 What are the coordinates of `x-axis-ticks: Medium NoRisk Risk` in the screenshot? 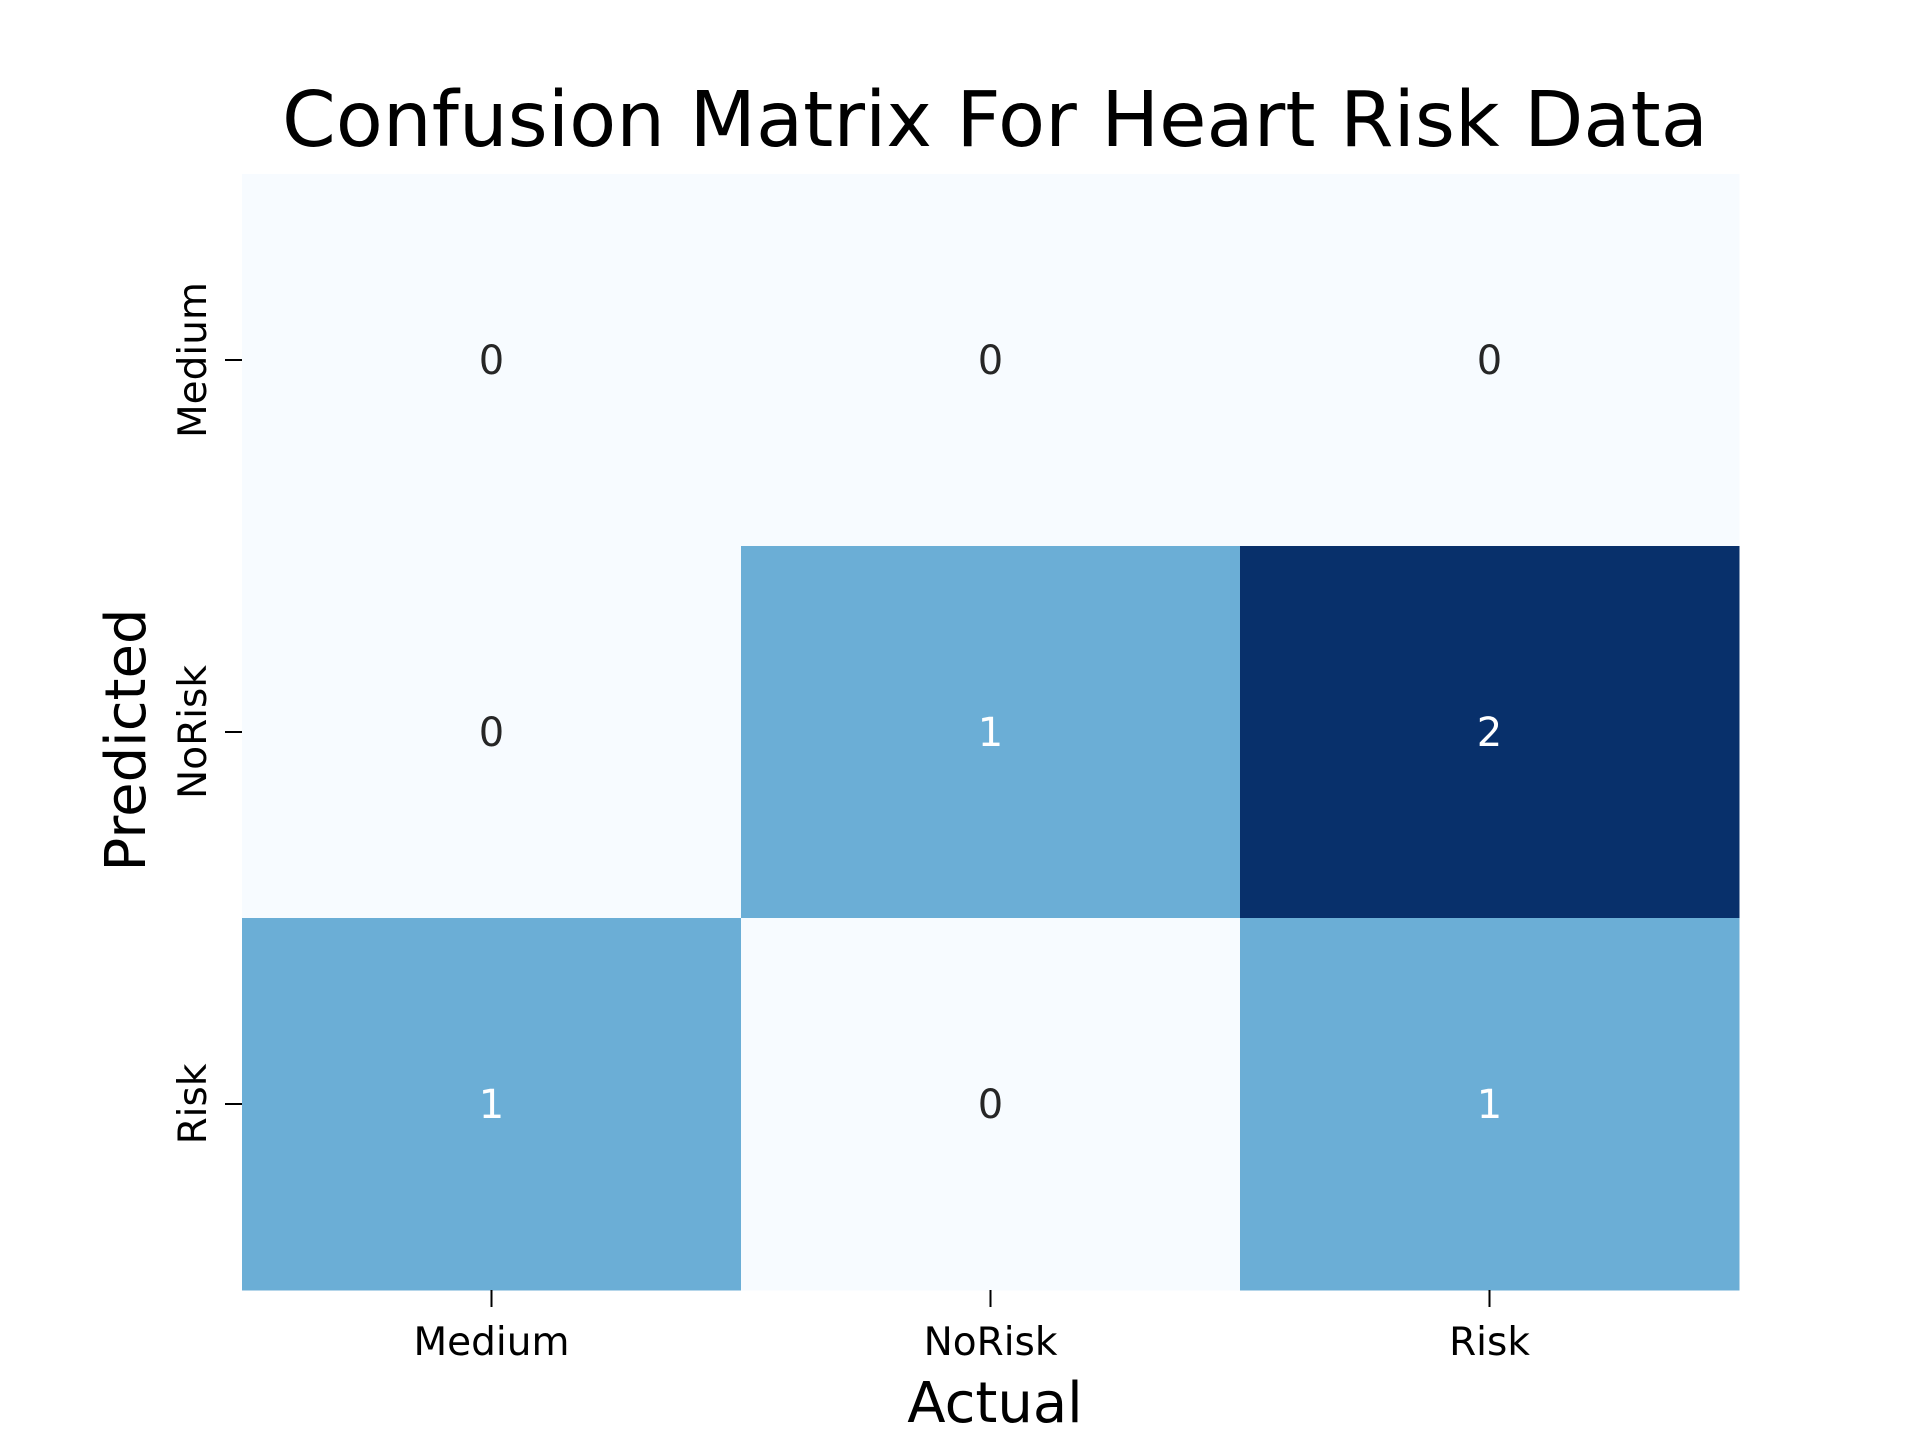 It's located at (972, 1327).